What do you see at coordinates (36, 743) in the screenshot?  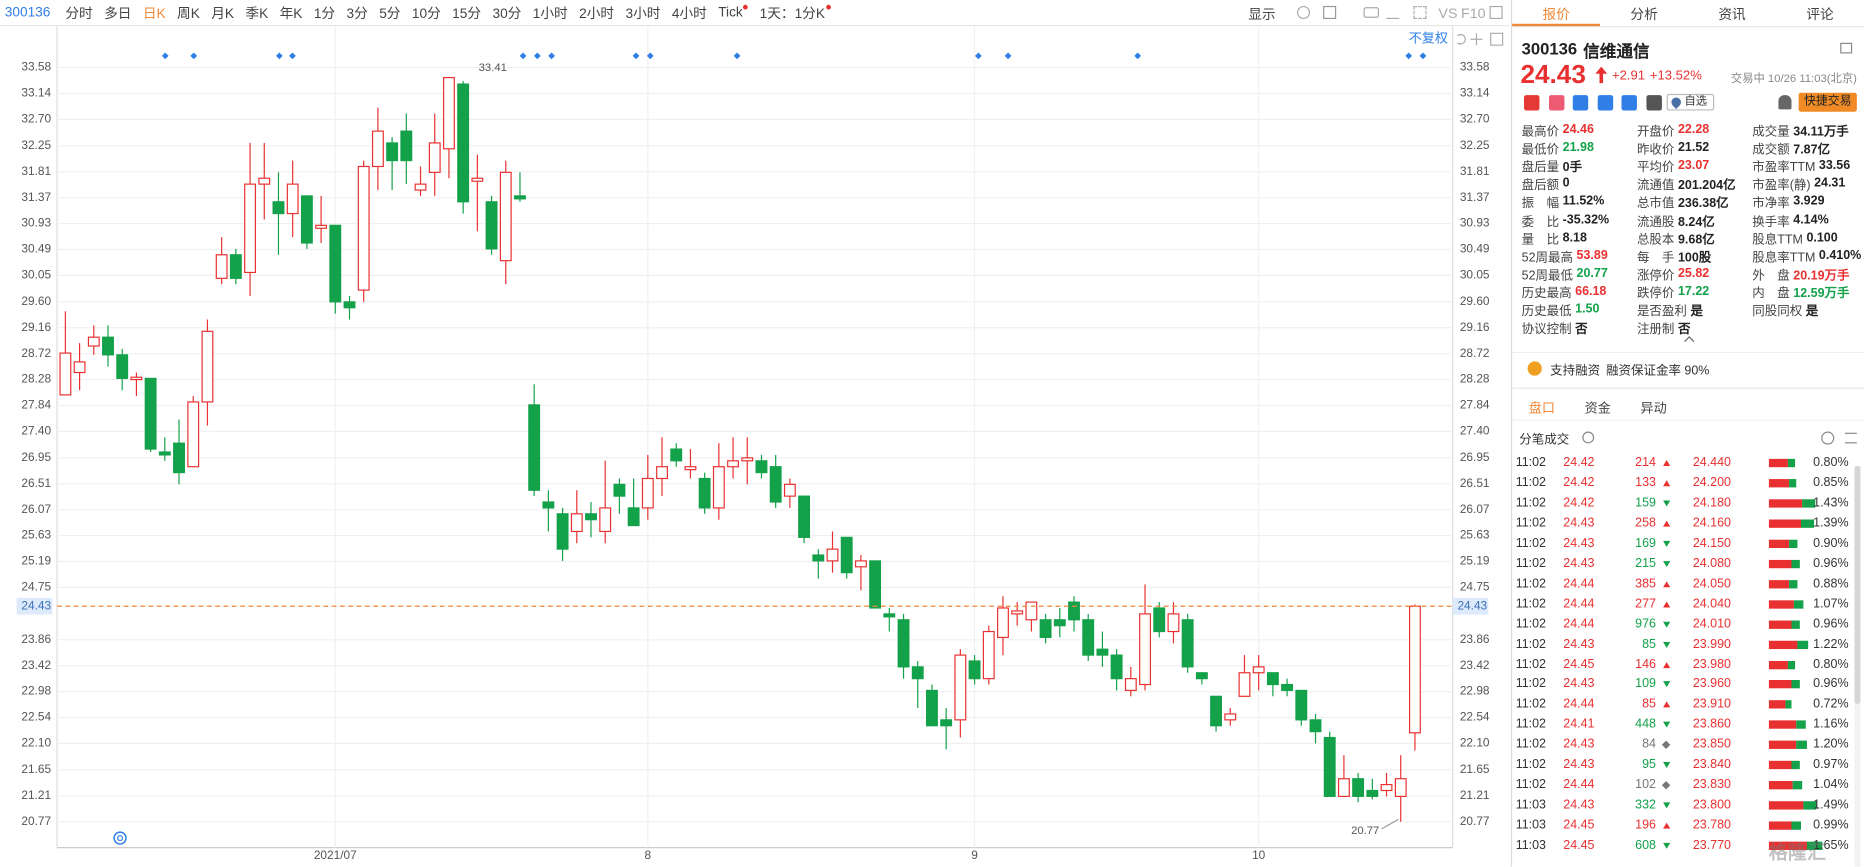 I see `y-tick-label: 22.10` at bounding box center [36, 743].